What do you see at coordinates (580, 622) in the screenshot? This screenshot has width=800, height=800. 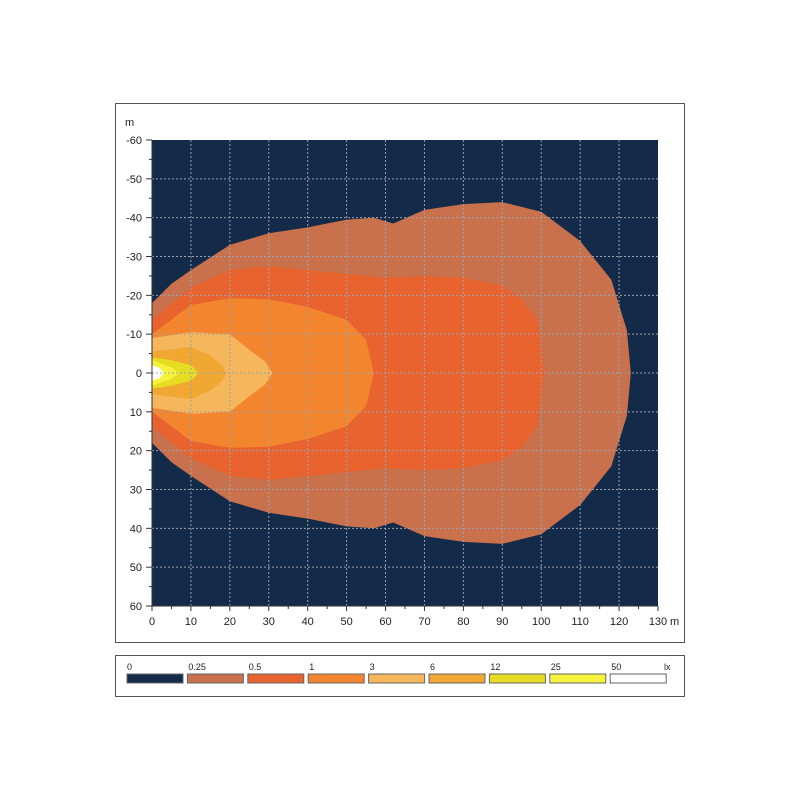 I see `x-tick-label: 110` at bounding box center [580, 622].